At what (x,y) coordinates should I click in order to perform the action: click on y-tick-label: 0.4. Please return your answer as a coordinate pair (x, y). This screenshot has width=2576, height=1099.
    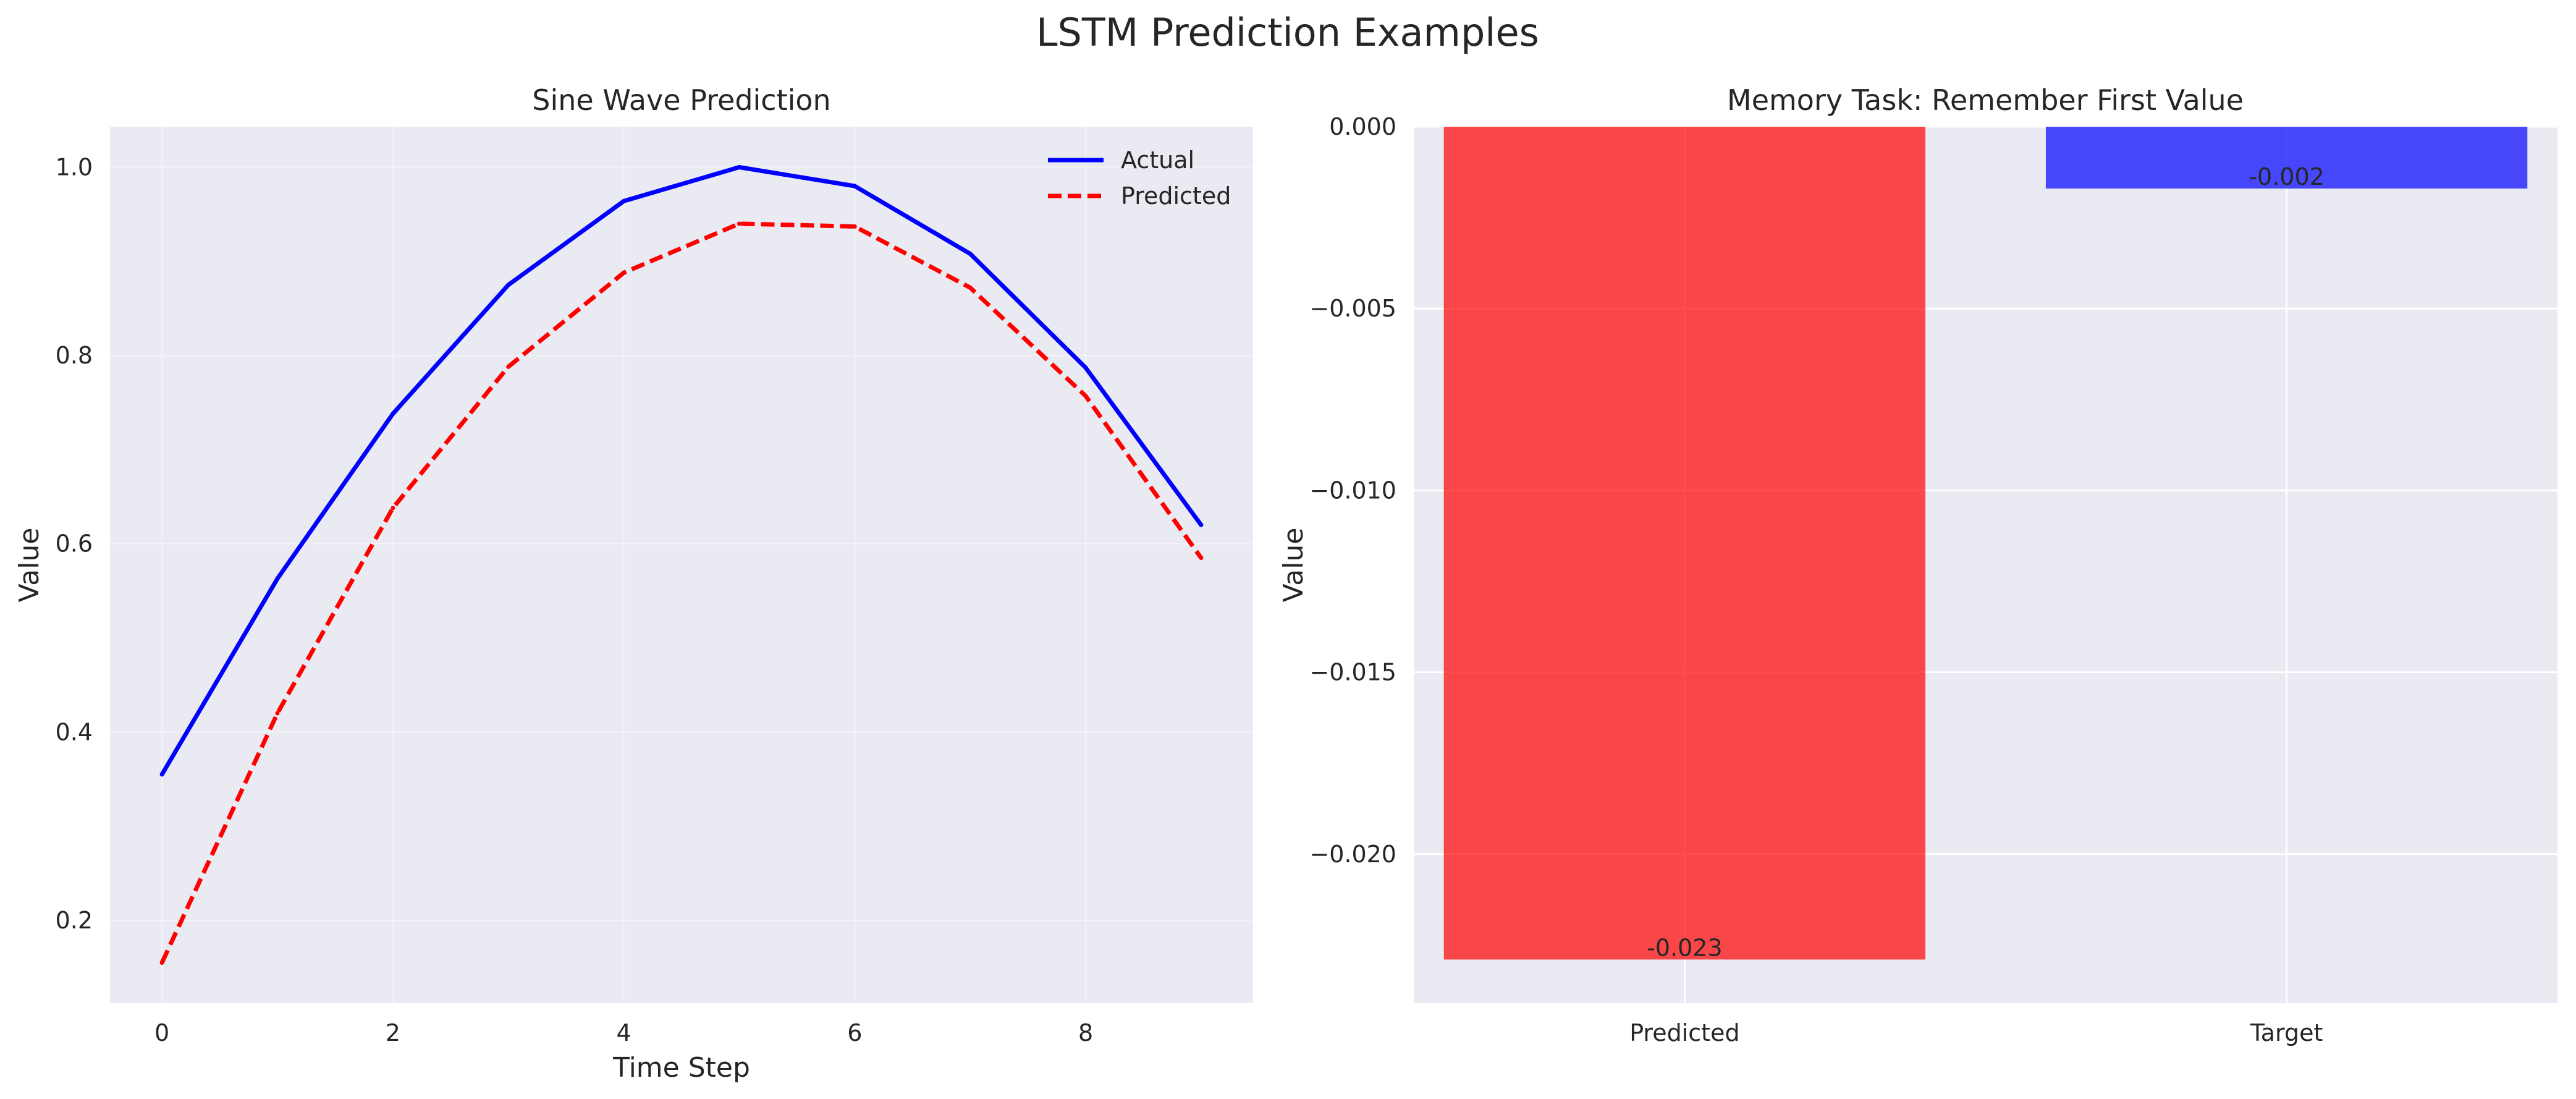
    Looking at the image, I should click on (74, 731).